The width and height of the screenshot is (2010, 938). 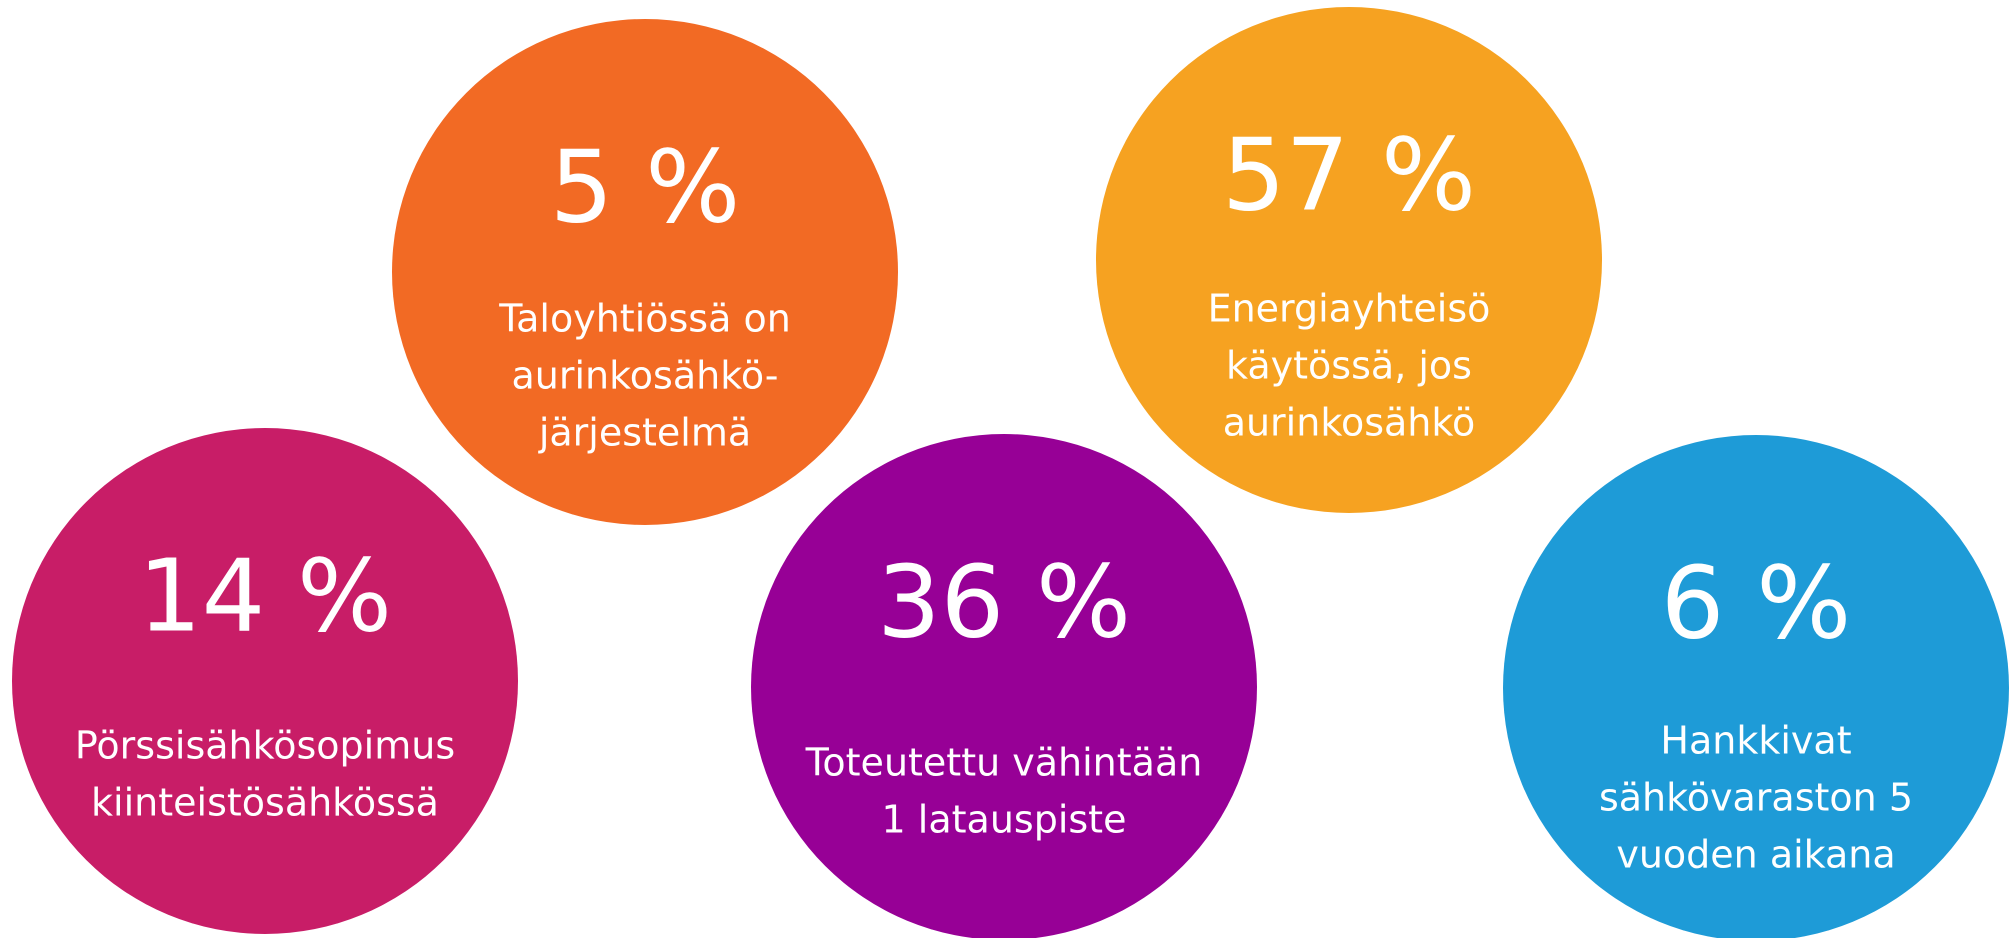 I want to click on stat-value: 36 %, so click(x=1004, y=601).